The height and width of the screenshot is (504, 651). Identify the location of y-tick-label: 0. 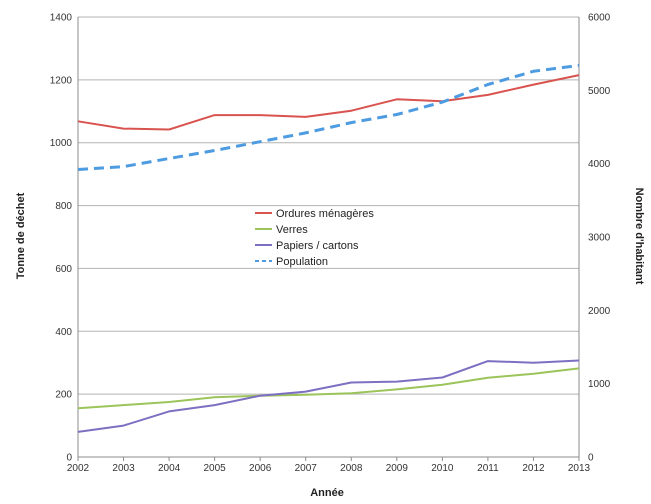
(69, 458).